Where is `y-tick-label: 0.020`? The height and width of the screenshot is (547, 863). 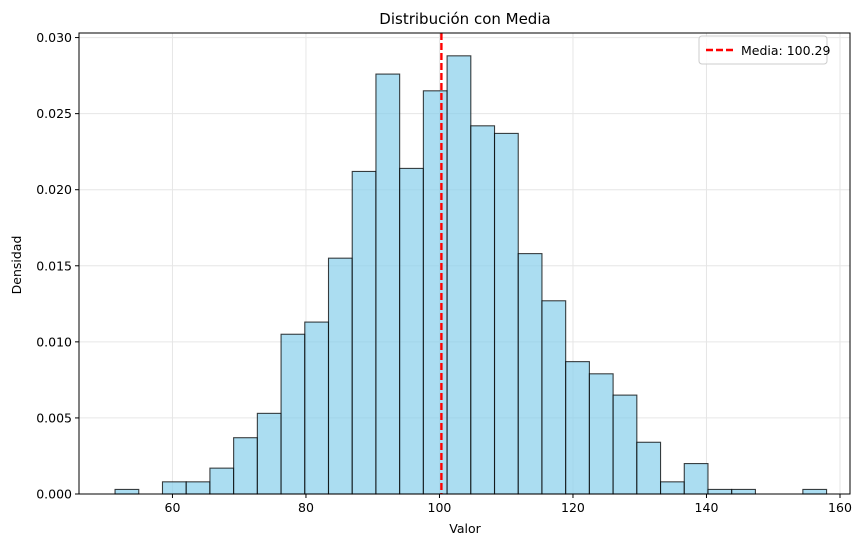
y-tick-label: 0.020 is located at coordinates (54, 189).